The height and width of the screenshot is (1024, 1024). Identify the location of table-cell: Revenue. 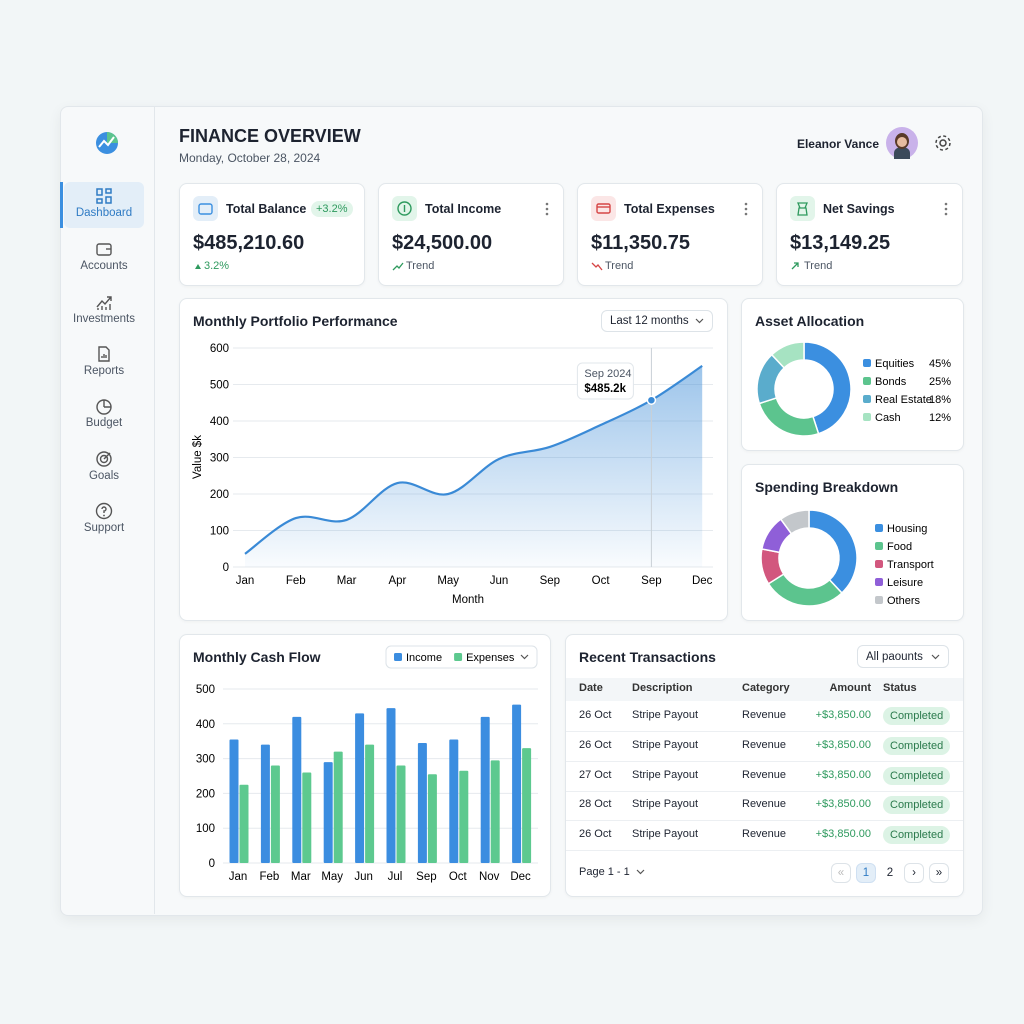
(764, 774).